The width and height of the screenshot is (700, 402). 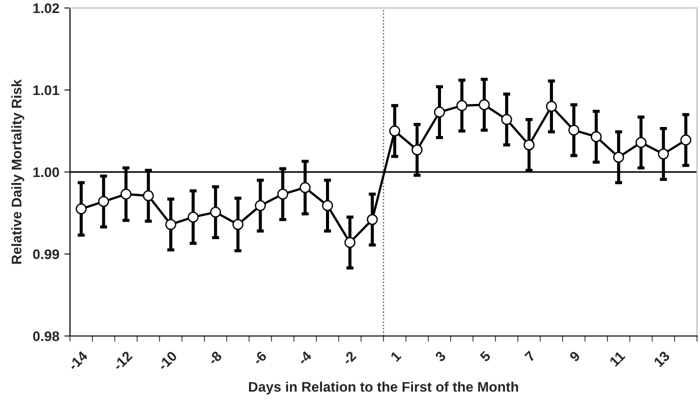 I want to click on y-axis-title: Relative Daily Mortality Risk, so click(x=17, y=171).